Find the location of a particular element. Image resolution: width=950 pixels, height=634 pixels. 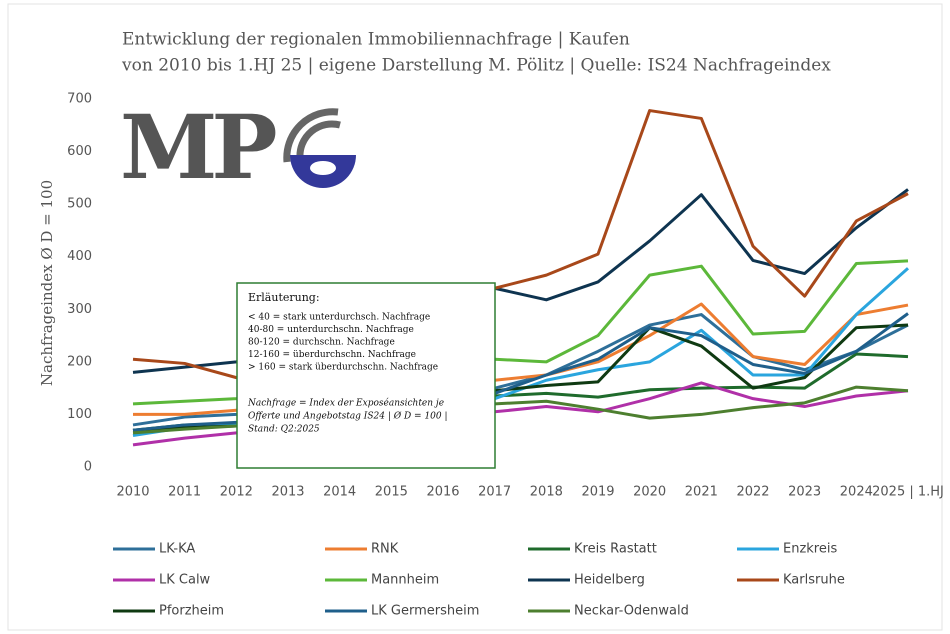

legend-label: Mannheim is located at coordinates (405, 580).